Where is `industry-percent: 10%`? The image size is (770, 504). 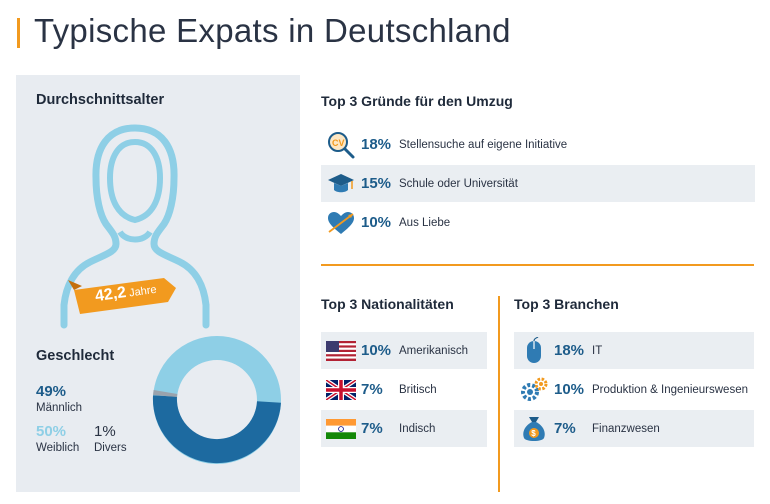 industry-percent: 10% is located at coordinates (569, 389).